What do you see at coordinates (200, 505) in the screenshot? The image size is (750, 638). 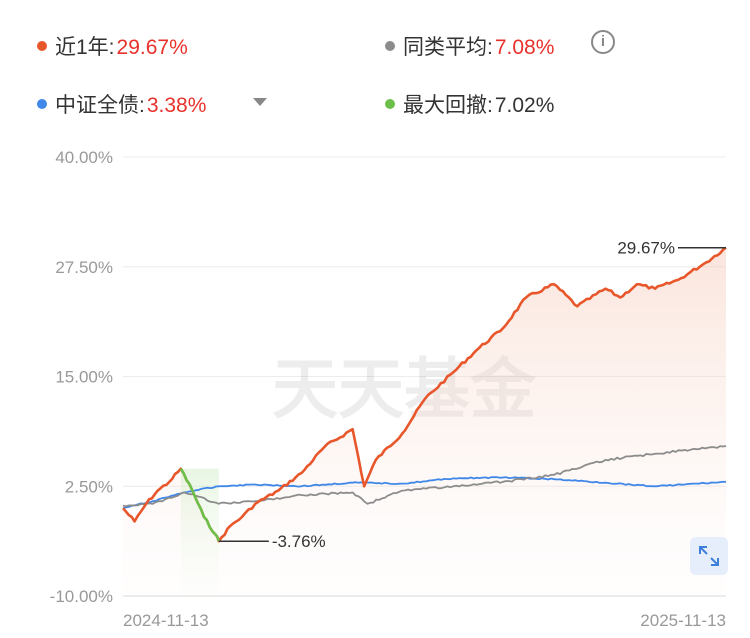 I see `drawdown-segment` at bounding box center [200, 505].